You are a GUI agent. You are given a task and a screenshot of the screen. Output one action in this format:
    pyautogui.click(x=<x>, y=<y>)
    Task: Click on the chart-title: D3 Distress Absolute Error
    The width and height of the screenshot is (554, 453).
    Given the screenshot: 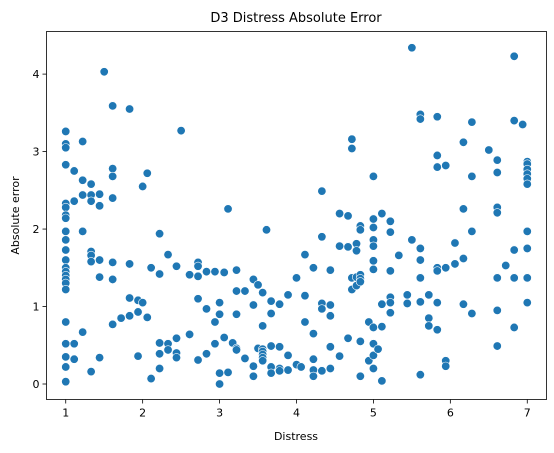 What is the action you would take?
    pyautogui.click(x=296, y=18)
    